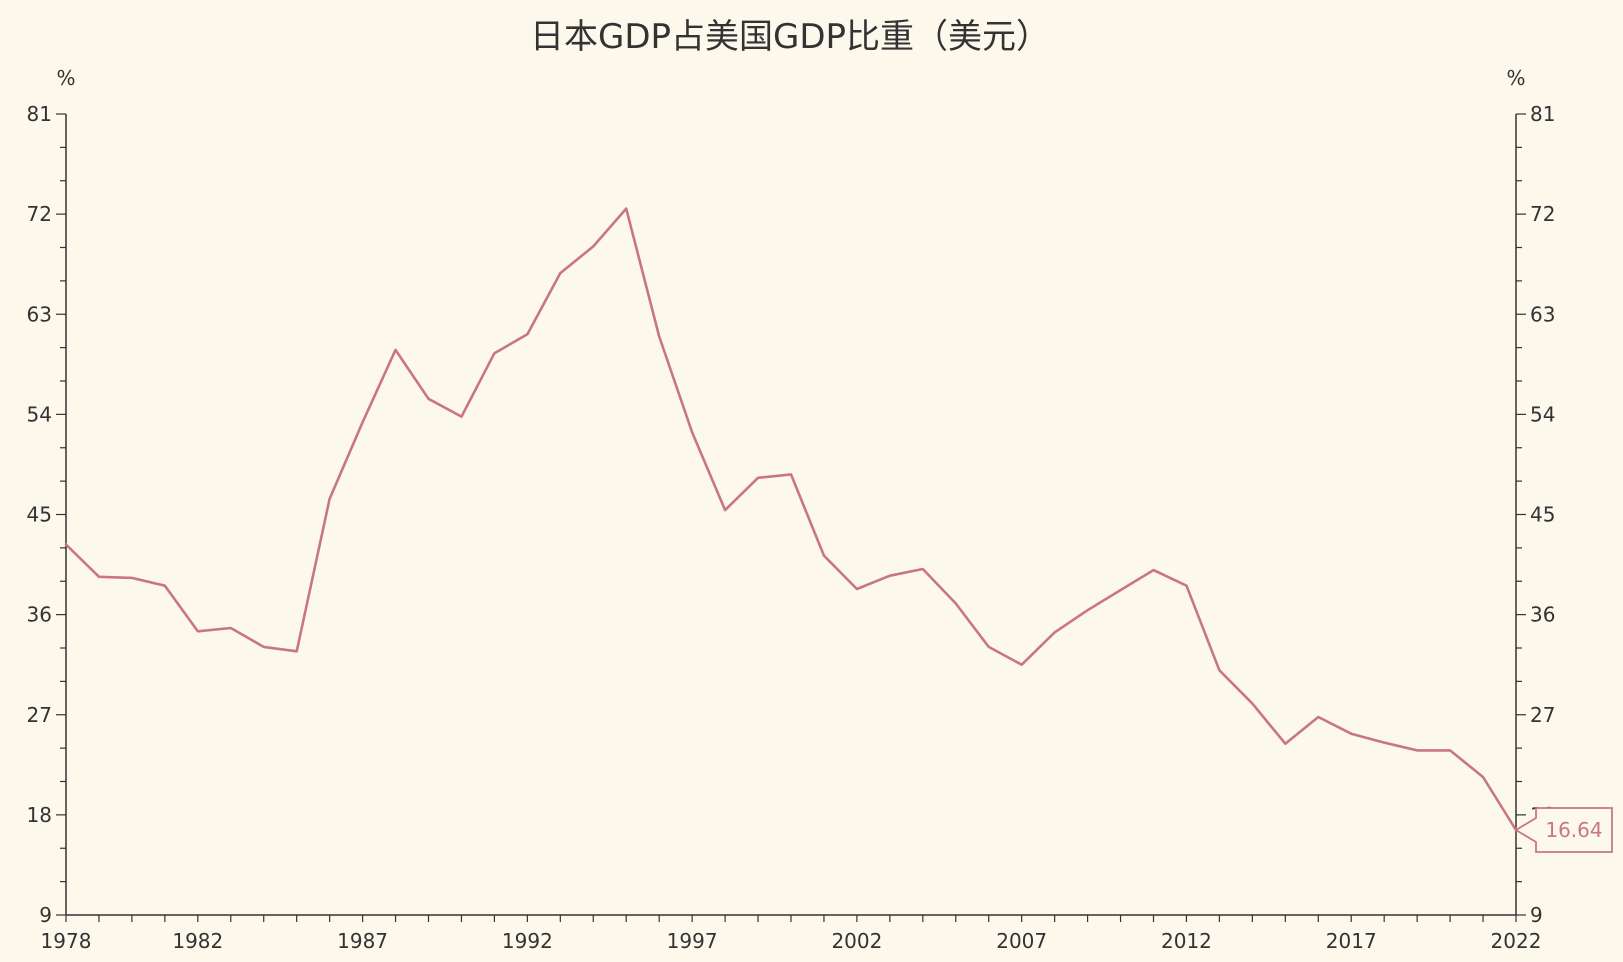 The image size is (1623, 962). What do you see at coordinates (856, 941) in the screenshot?
I see `x-tick-label: 2002` at bounding box center [856, 941].